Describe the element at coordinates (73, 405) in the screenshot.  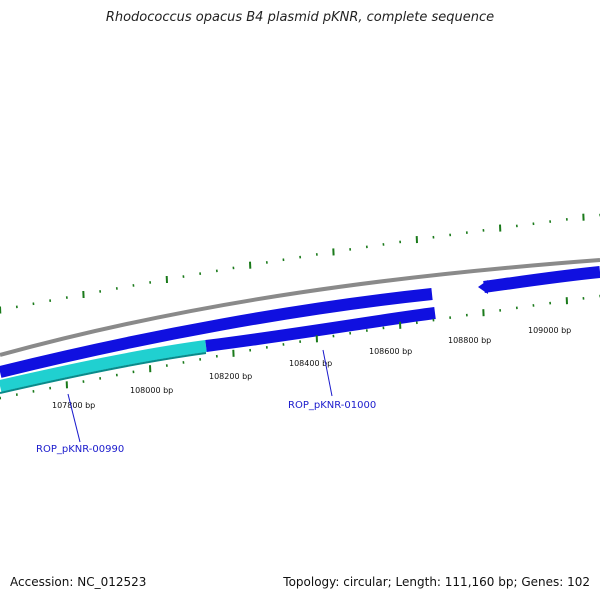
I see `tick-label: 107800 bp` at that location.